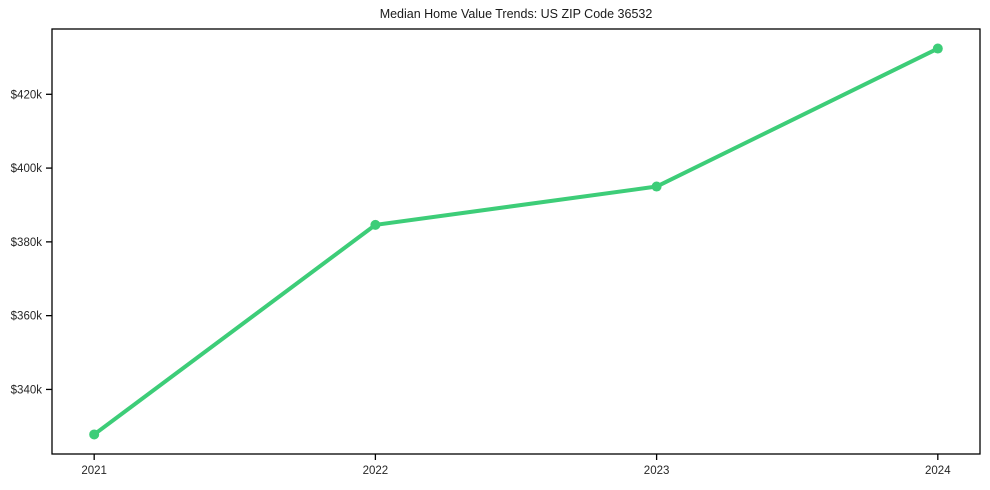  What do you see at coordinates (27, 243) in the screenshot?
I see `y-tick-label: $380k` at bounding box center [27, 243].